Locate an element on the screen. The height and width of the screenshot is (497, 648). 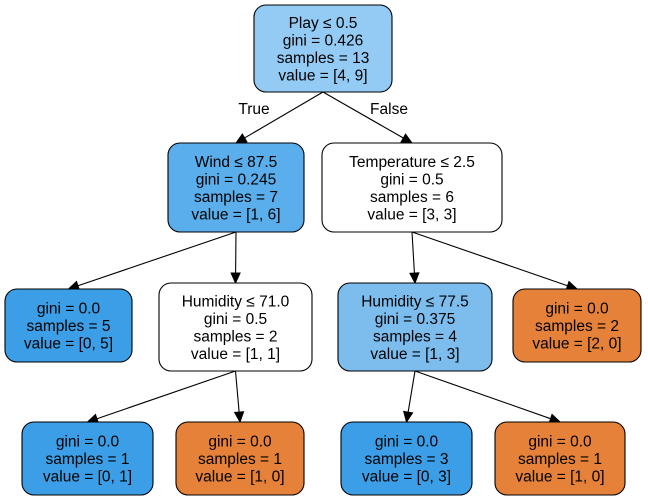
edge-n1-n3 is located at coordinates (152, 261).